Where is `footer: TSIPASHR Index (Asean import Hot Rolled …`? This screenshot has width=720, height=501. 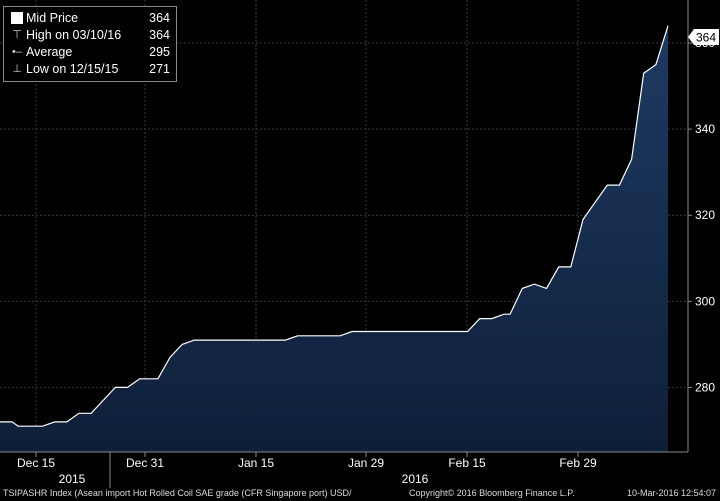 footer: TSIPASHR Index (Asean import Hot Rolled … is located at coordinates (360, 494).